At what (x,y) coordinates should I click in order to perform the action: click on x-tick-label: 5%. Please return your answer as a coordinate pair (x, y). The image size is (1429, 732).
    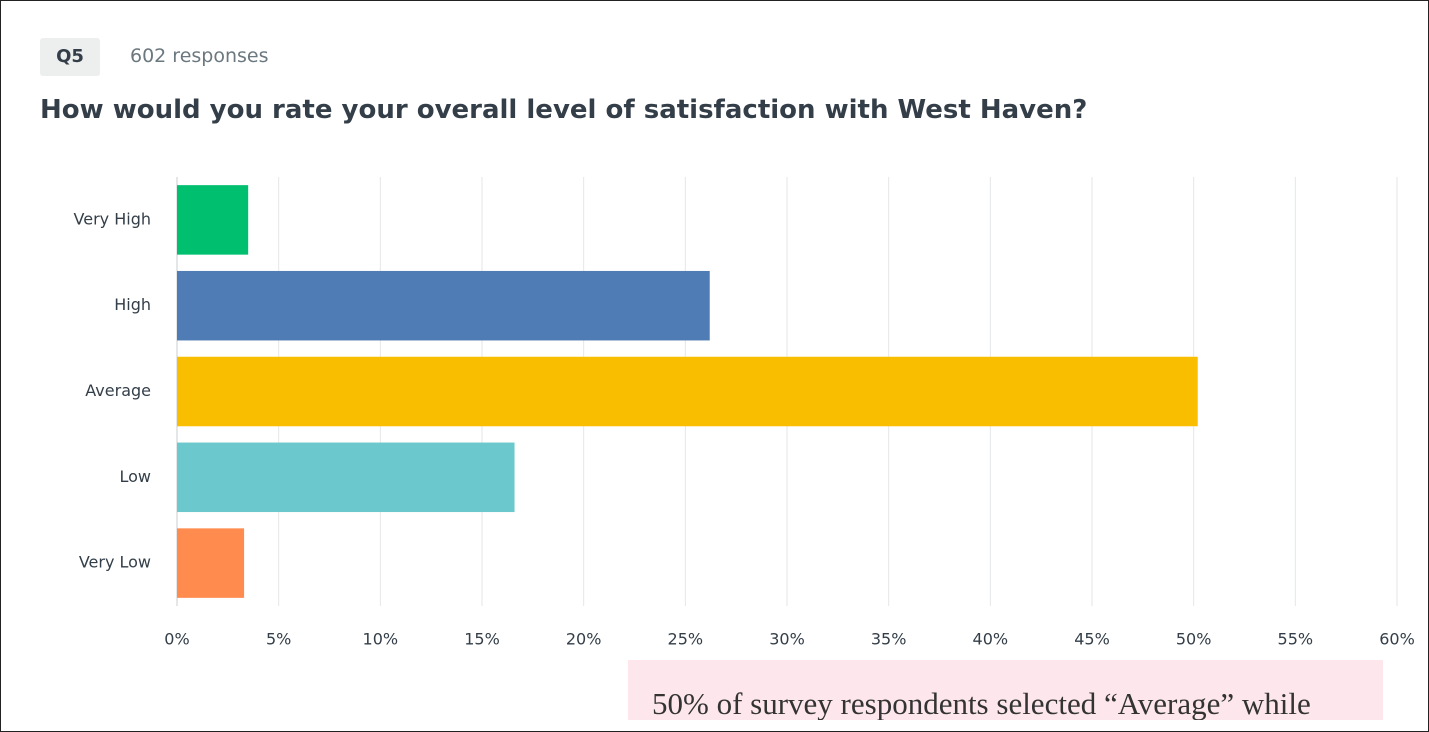
    Looking at the image, I should click on (278, 639).